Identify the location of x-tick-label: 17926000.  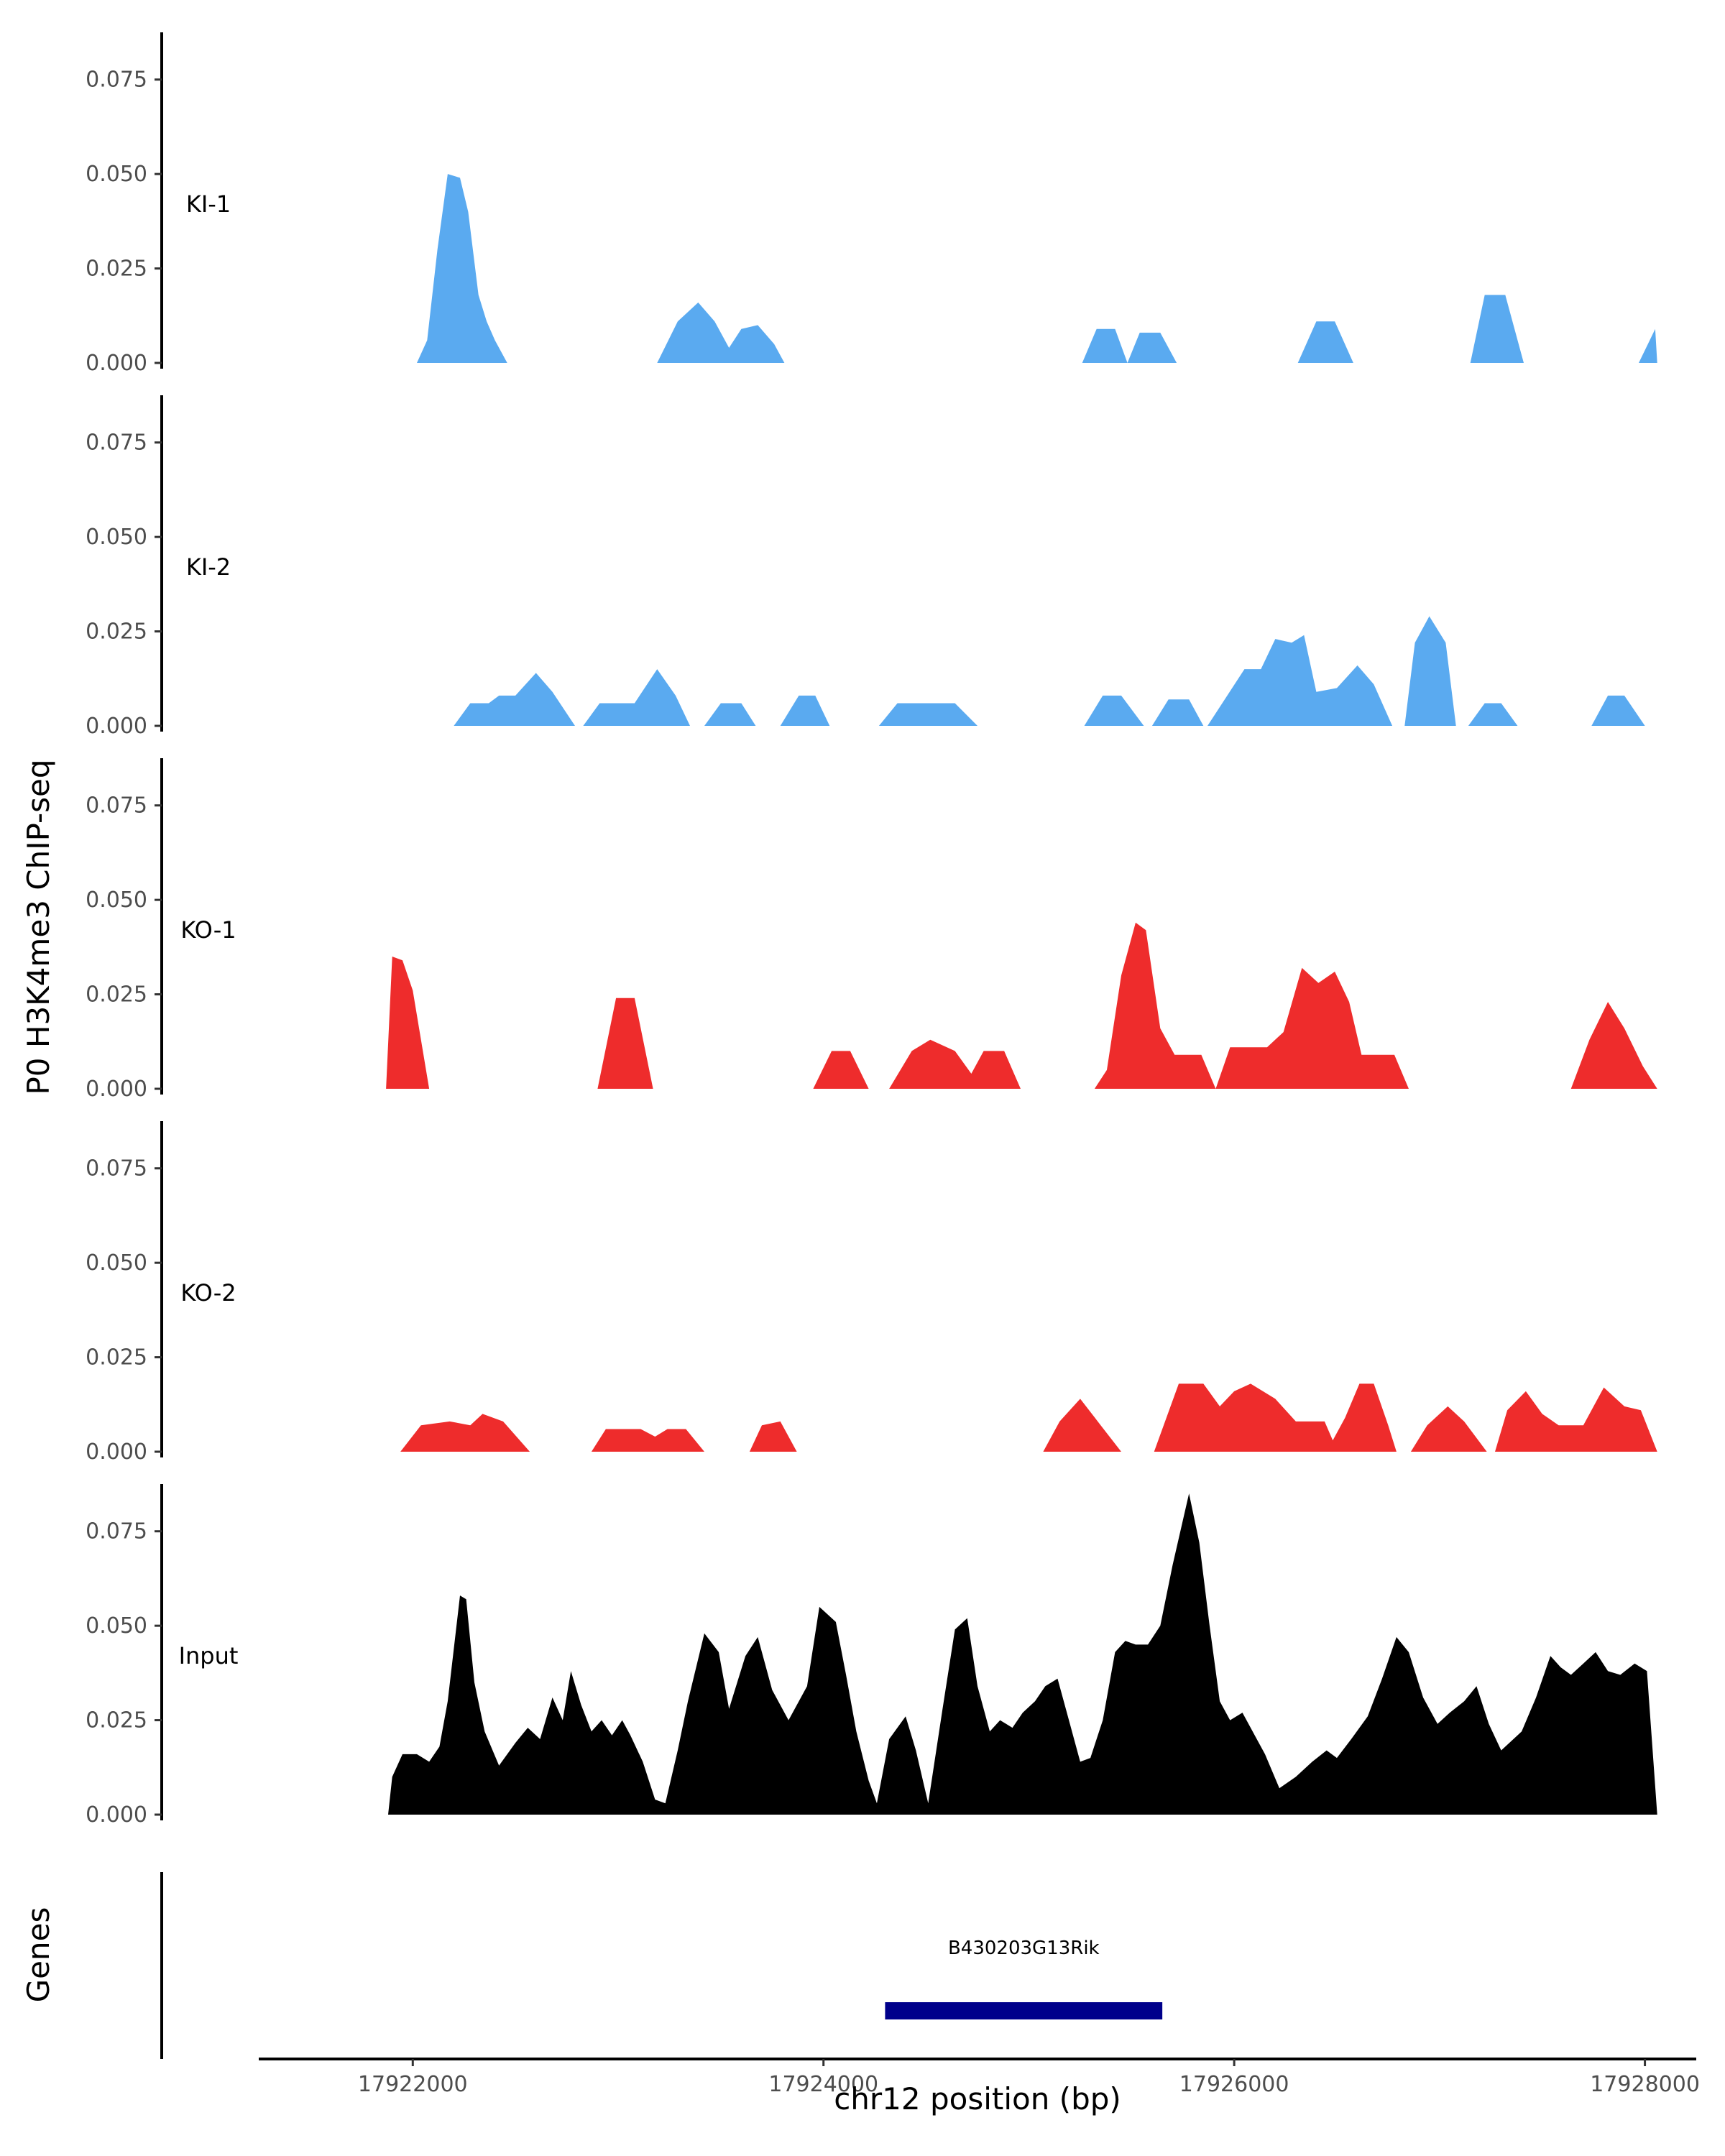
(1234, 2084).